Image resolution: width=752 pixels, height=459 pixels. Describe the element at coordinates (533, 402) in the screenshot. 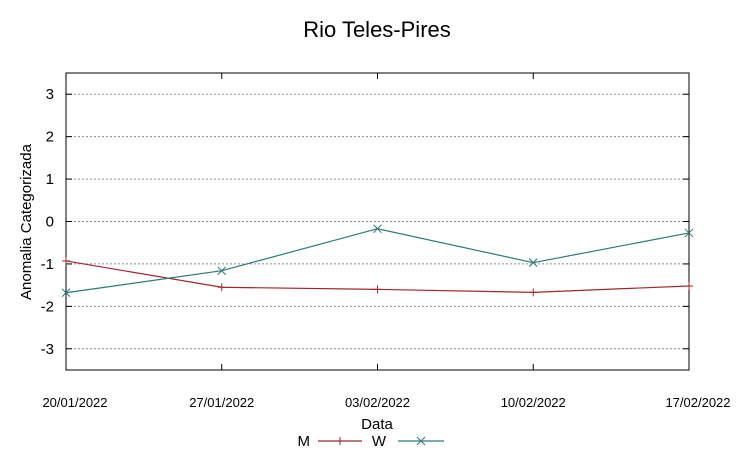

I see `x-tick-label: 10/02/2022` at that location.